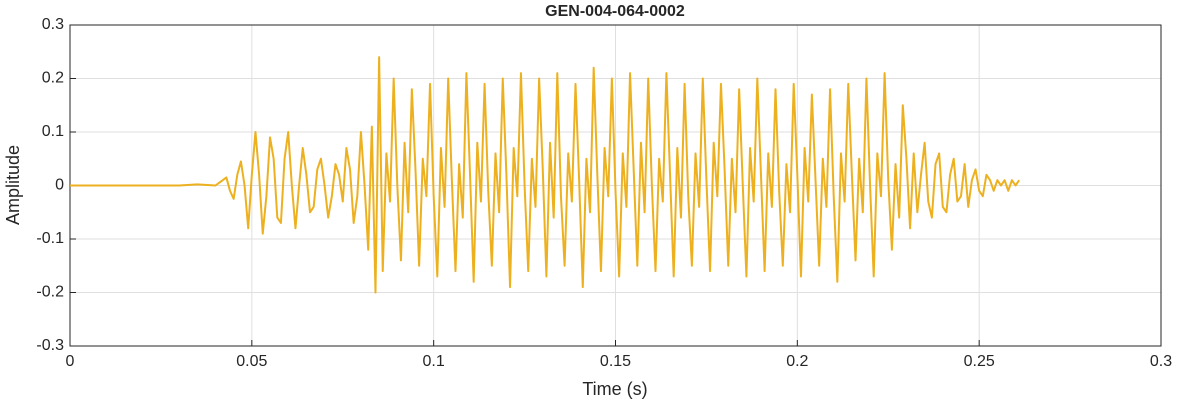  Describe the element at coordinates (50, 345) in the screenshot. I see `y-tick-label: -0.3` at that location.